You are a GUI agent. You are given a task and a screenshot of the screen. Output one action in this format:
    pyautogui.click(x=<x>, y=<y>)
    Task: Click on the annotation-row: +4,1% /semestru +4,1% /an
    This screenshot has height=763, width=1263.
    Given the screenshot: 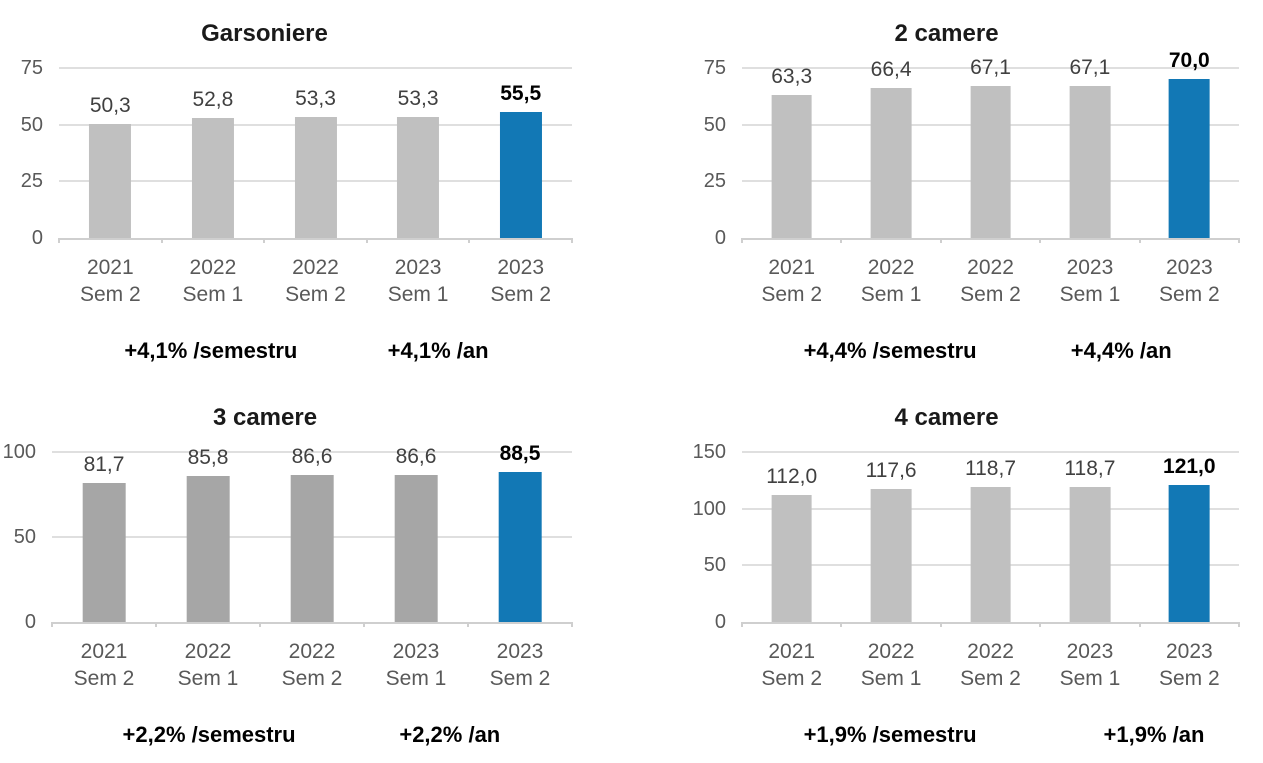 What is the action you would take?
    pyautogui.click(x=315, y=352)
    